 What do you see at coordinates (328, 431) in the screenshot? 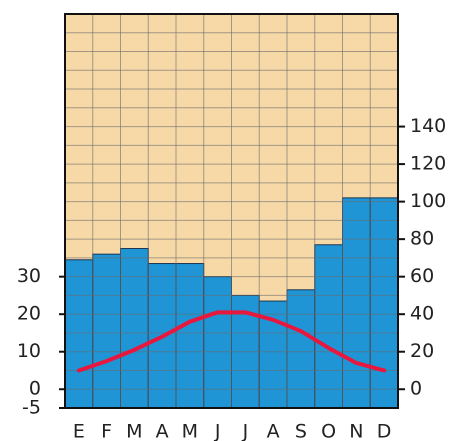
I see `x-tick-label: O` at bounding box center [328, 431].